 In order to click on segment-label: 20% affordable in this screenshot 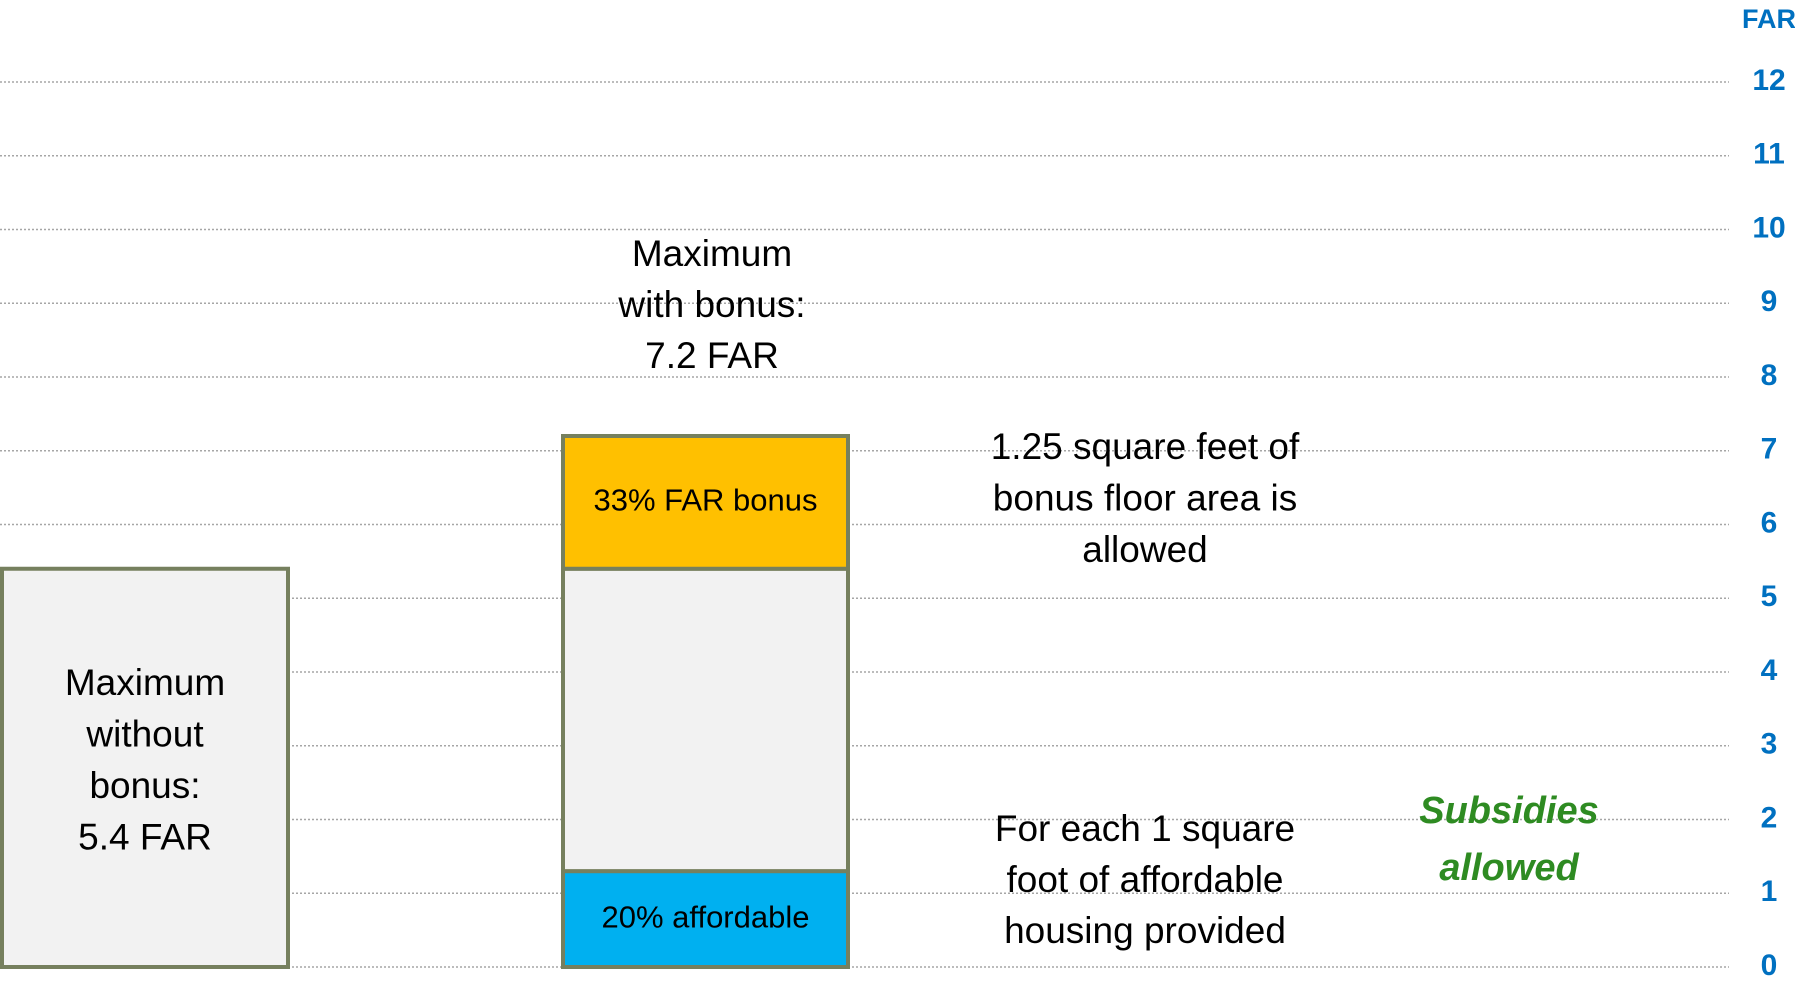, I will do `click(706, 916)`.